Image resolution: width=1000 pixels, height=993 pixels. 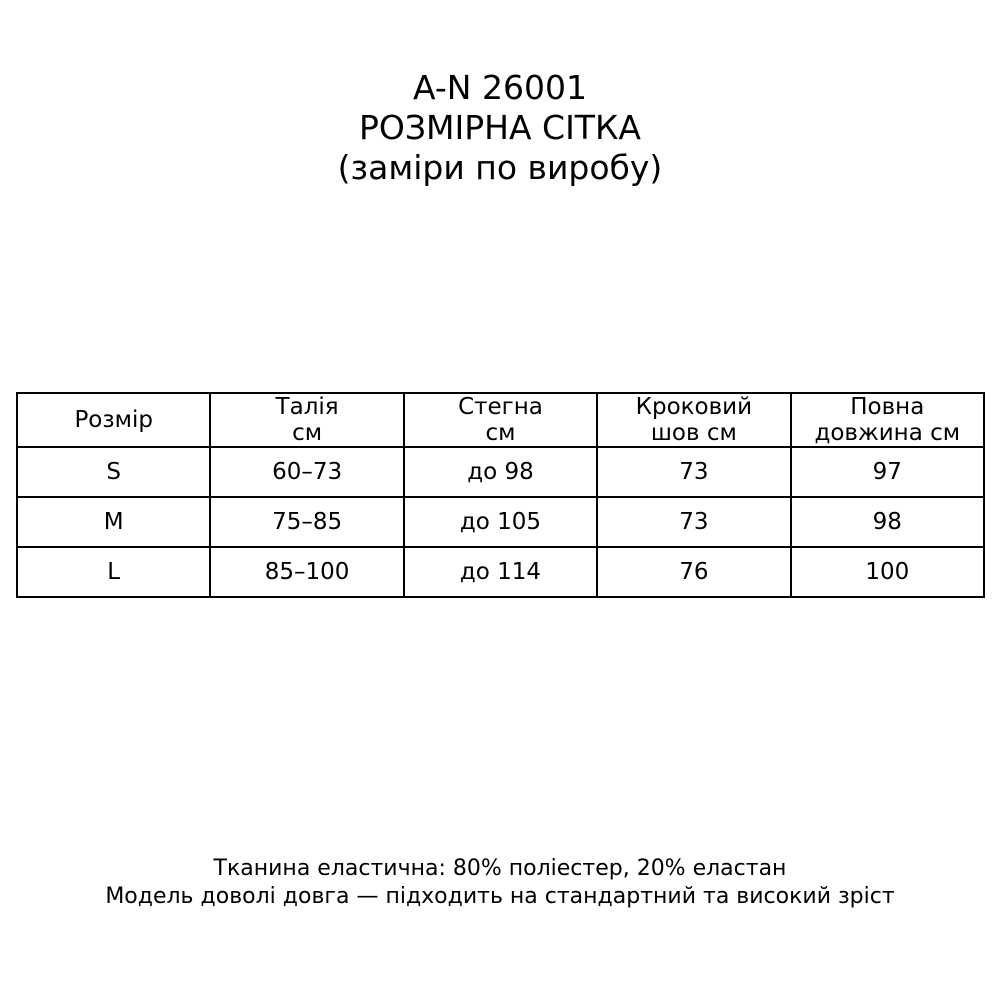 What do you see at coordinates (887, 522) in the screenshot?
I see `cell-length: 98` at bounding box center [887, 522].